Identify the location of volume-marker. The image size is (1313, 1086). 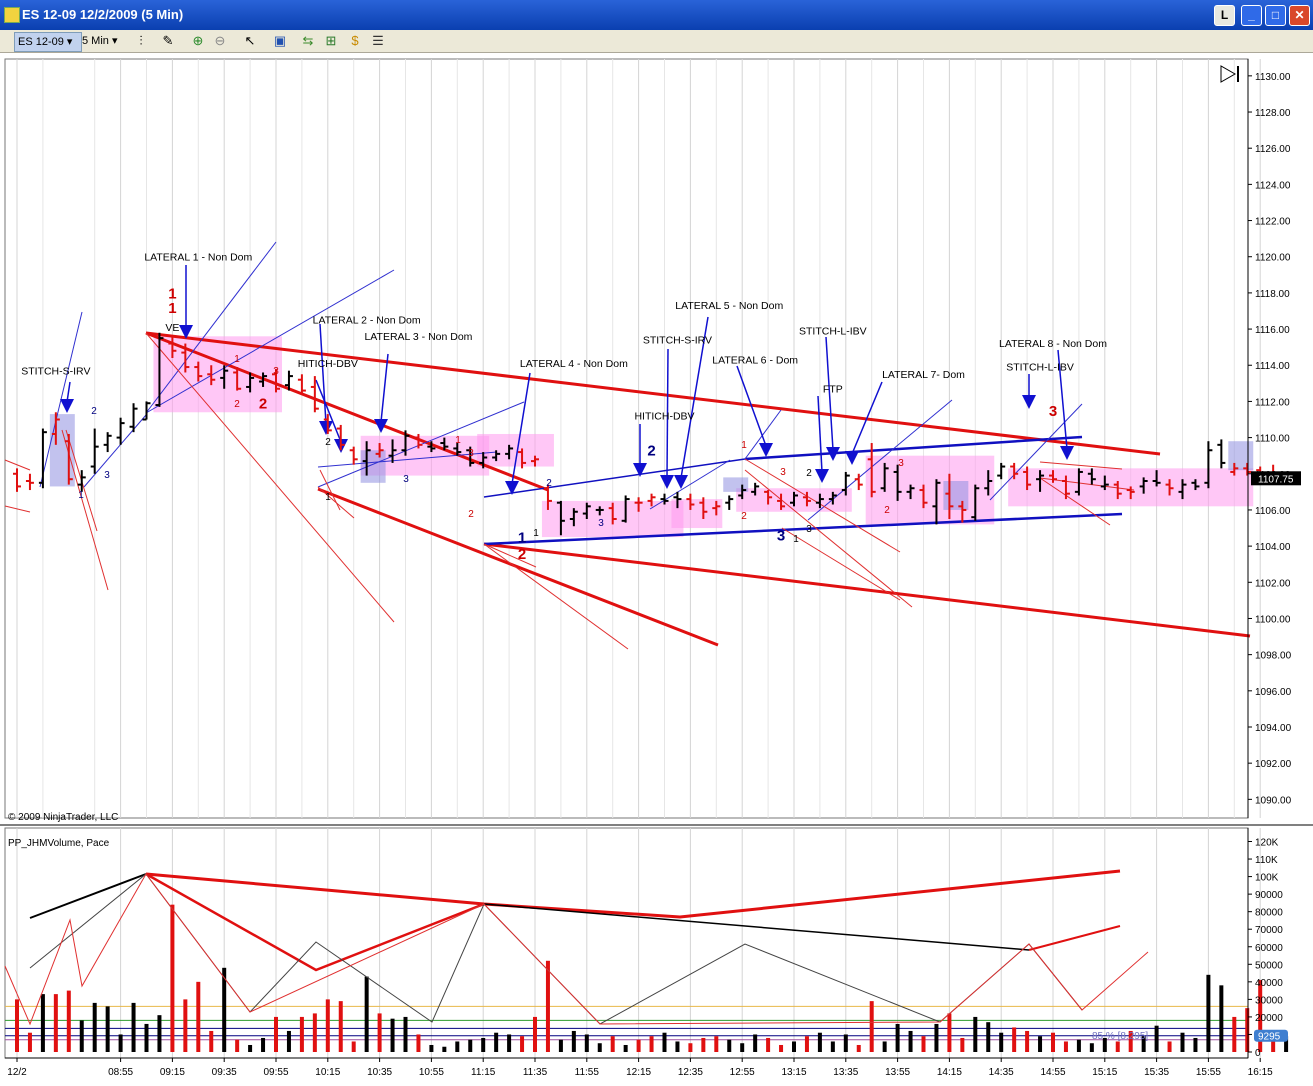
(1271, 1035).